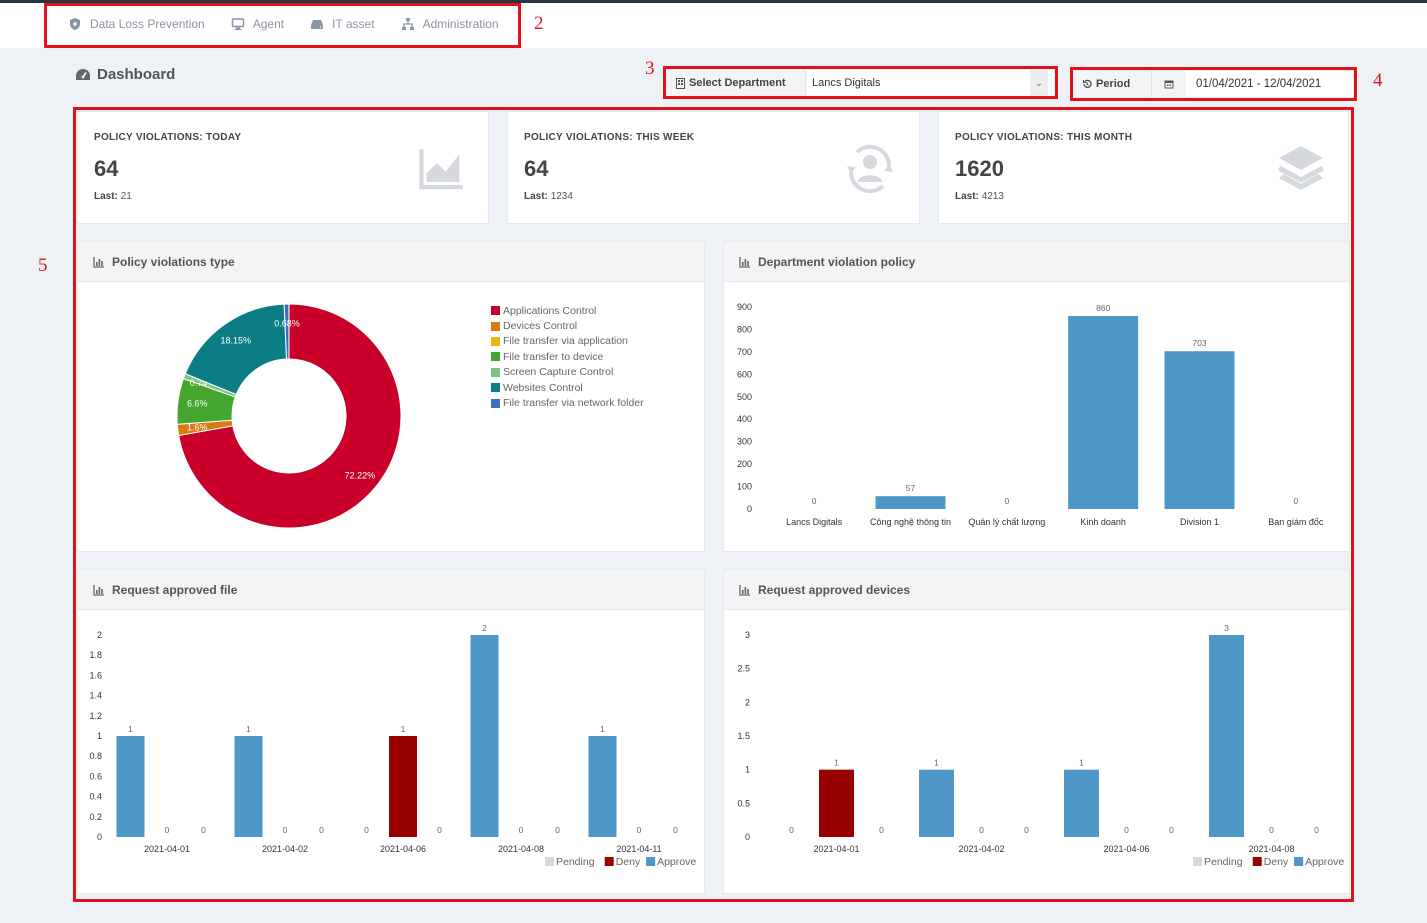 Image resolution: width=1427 pixels, height=923 pixels. Describe the element at coordinates (609, 137) in the screenshot. I see `stat-title: POLICY VIOLATIONS: THIS WEEK` at that location.